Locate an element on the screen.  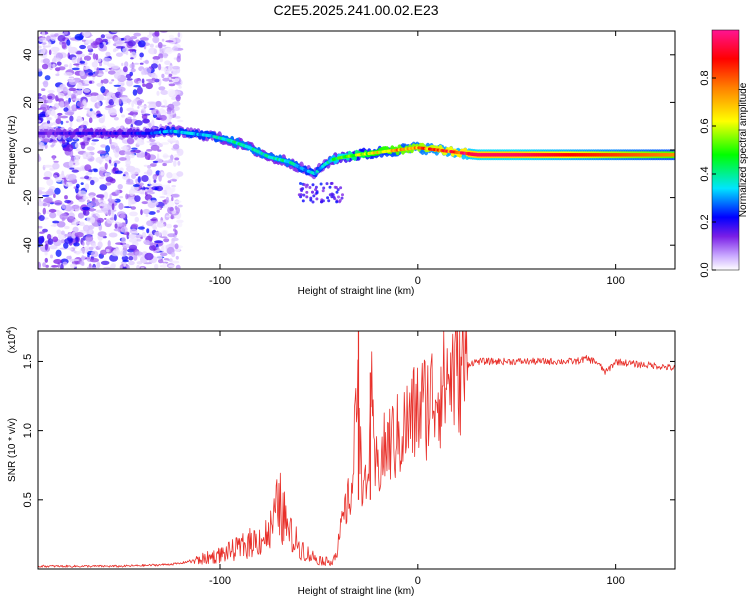
colorbar-tick-label: 0.8 is located at coordinates (705, 77).